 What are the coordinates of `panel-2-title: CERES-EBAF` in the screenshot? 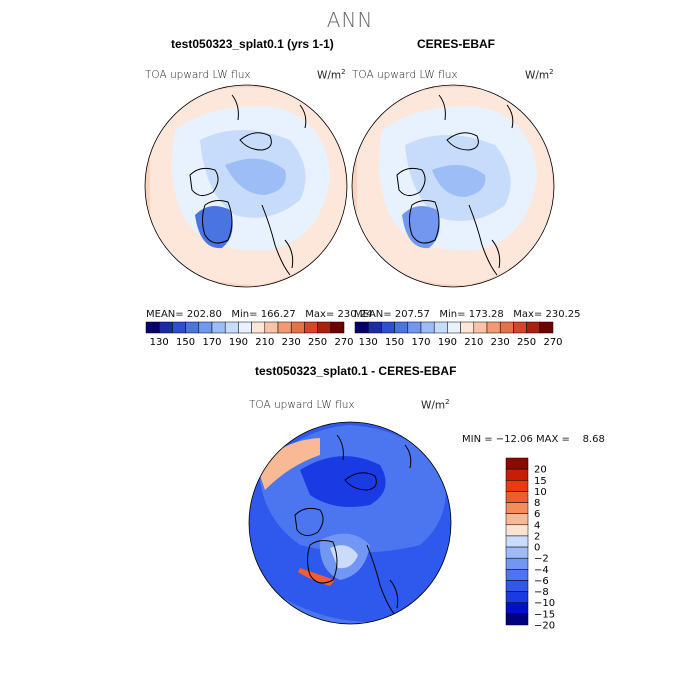 It's located at (456, 44).